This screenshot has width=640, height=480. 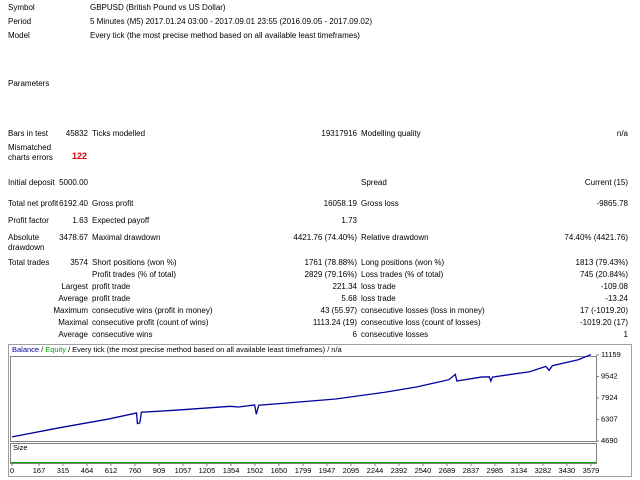 I want to click on x-tick-label: 1205, so click(x=207, y=470).